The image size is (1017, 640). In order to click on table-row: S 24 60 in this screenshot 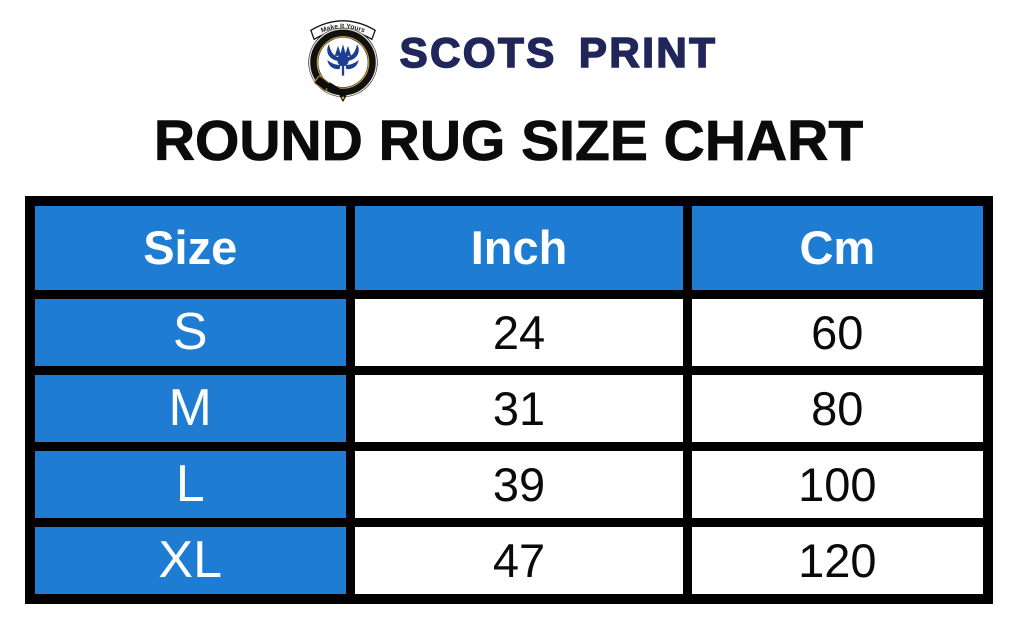, I will do `click(508, 332)`.